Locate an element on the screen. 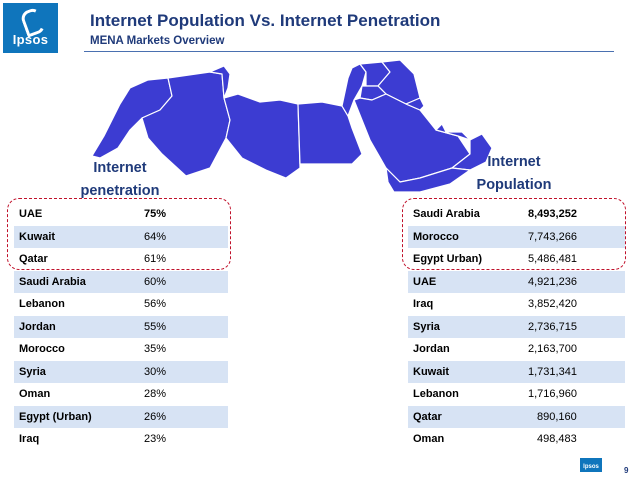  population-heading-line2: Population is located at coordinates (514, 185).